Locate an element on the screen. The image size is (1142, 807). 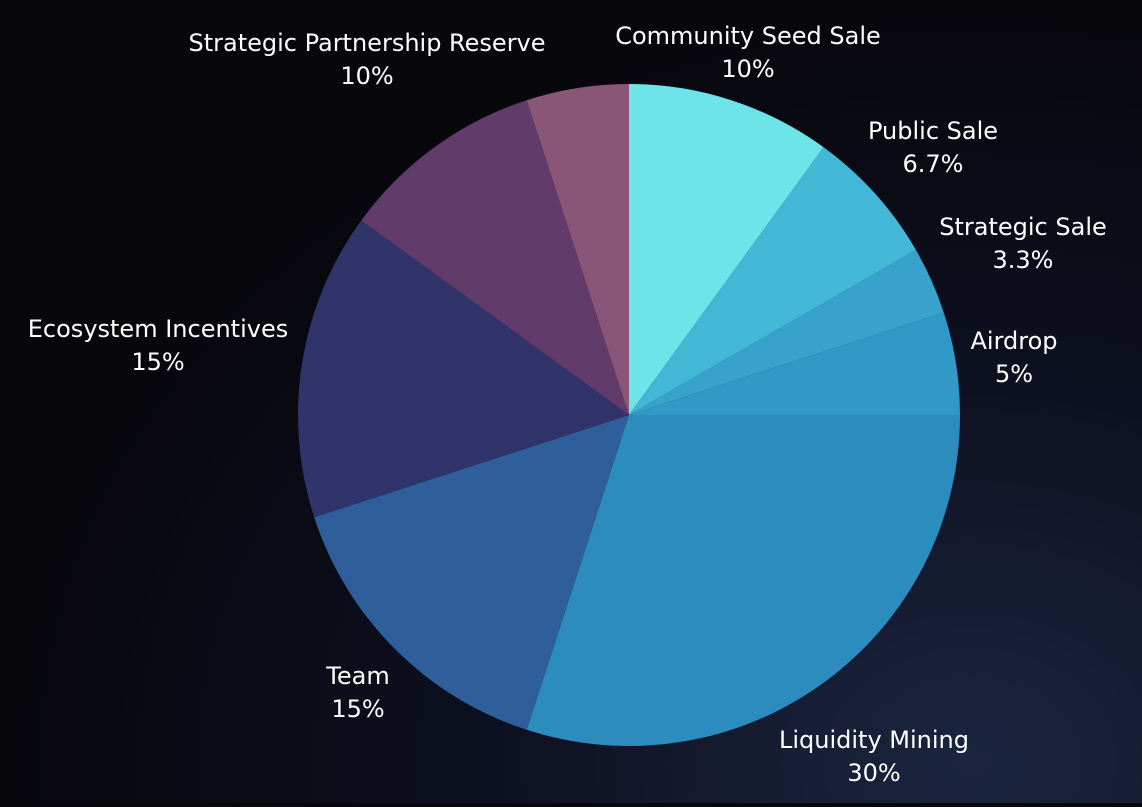
slice-value-label-team: 15% is located at coordinates (357, 709).